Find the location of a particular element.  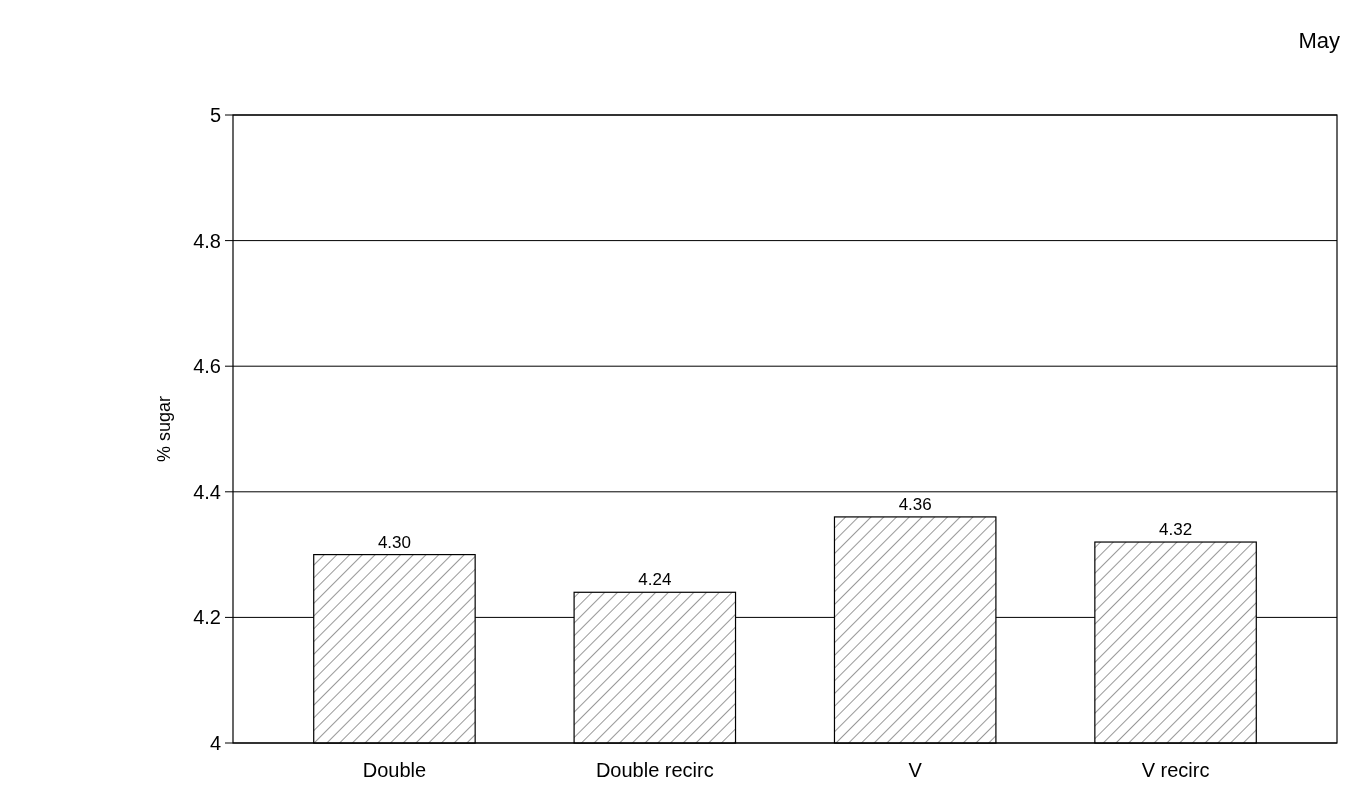

y-tick-label: 4.8 is located at coordinates (207, 240).